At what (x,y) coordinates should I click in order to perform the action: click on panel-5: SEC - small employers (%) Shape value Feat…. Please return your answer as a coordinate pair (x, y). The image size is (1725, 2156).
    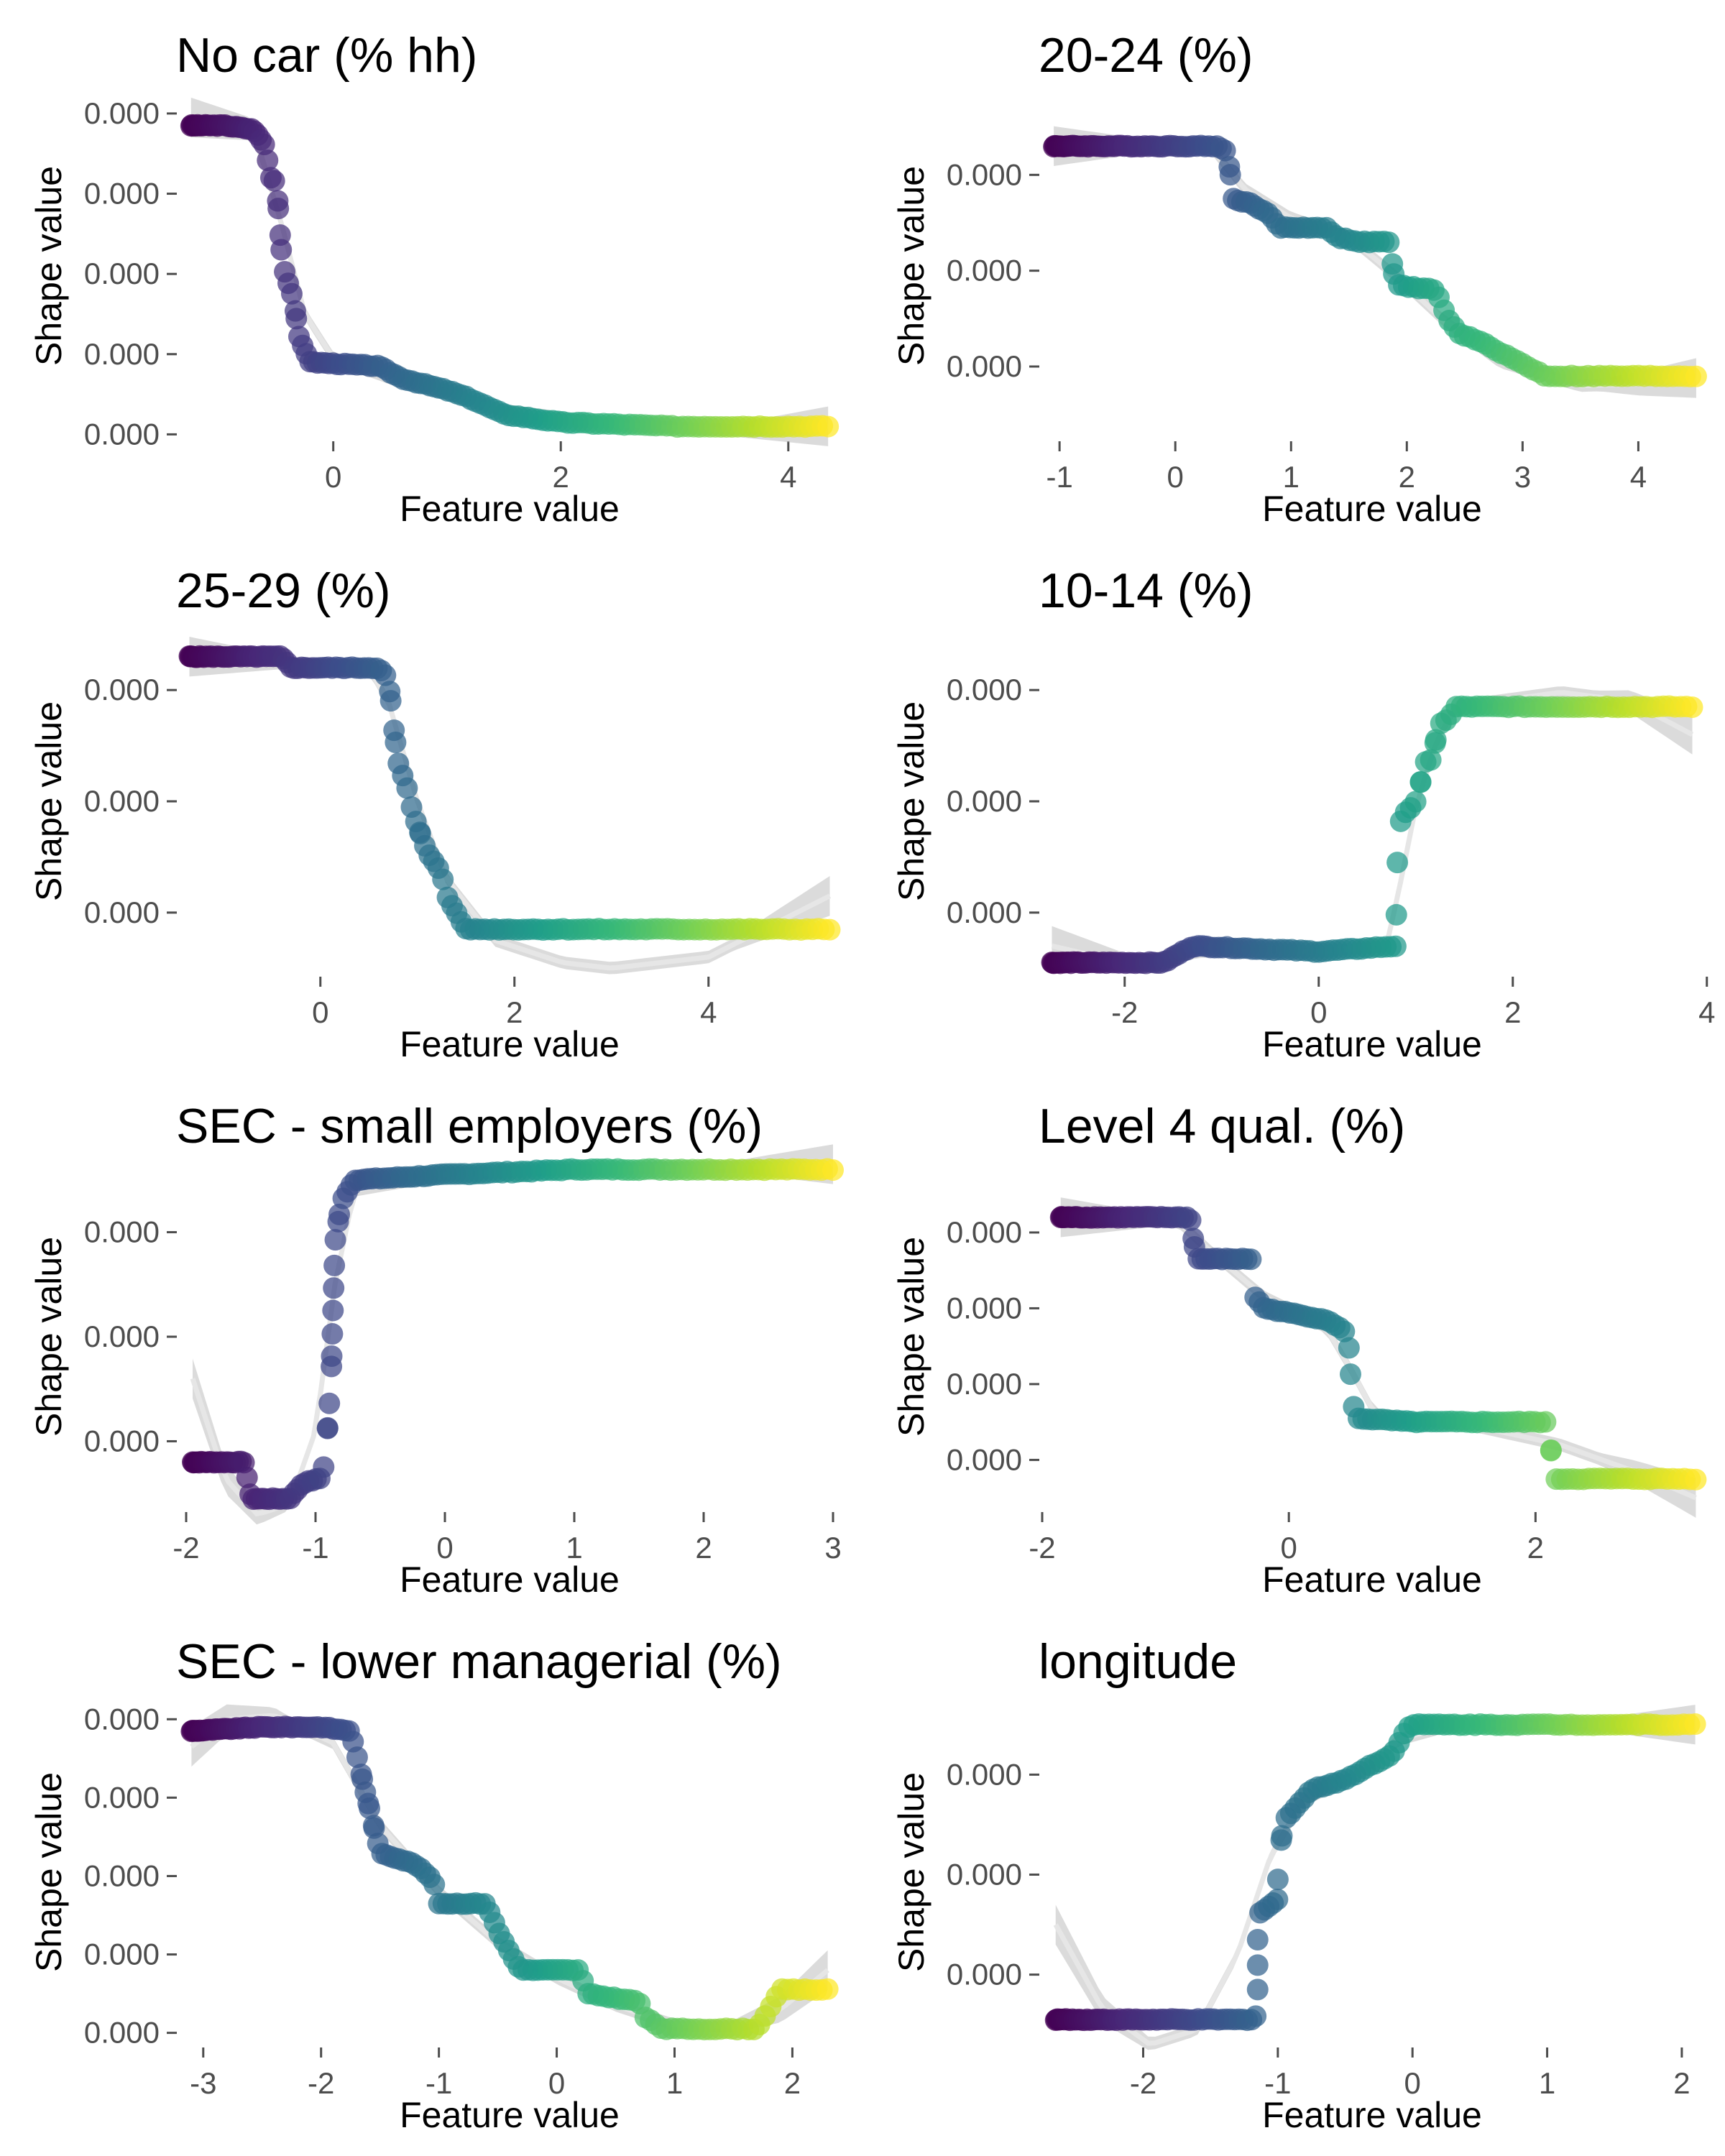
    Looking at the image, I should click on (436, 1349).